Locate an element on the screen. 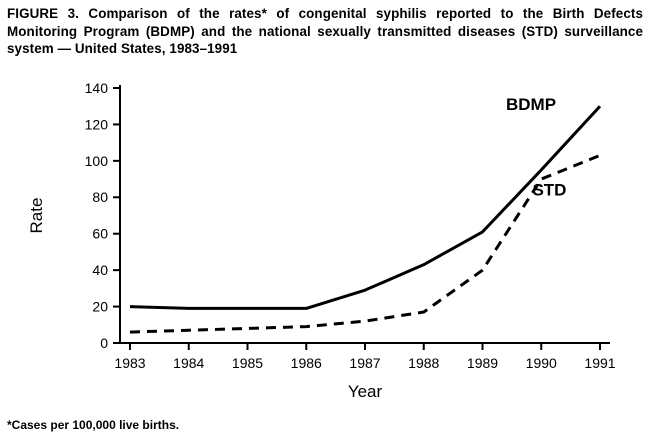 The height and width of the screenshot is (445, 649). x-tick-label: 1983 is located at coordinates (129, 363).